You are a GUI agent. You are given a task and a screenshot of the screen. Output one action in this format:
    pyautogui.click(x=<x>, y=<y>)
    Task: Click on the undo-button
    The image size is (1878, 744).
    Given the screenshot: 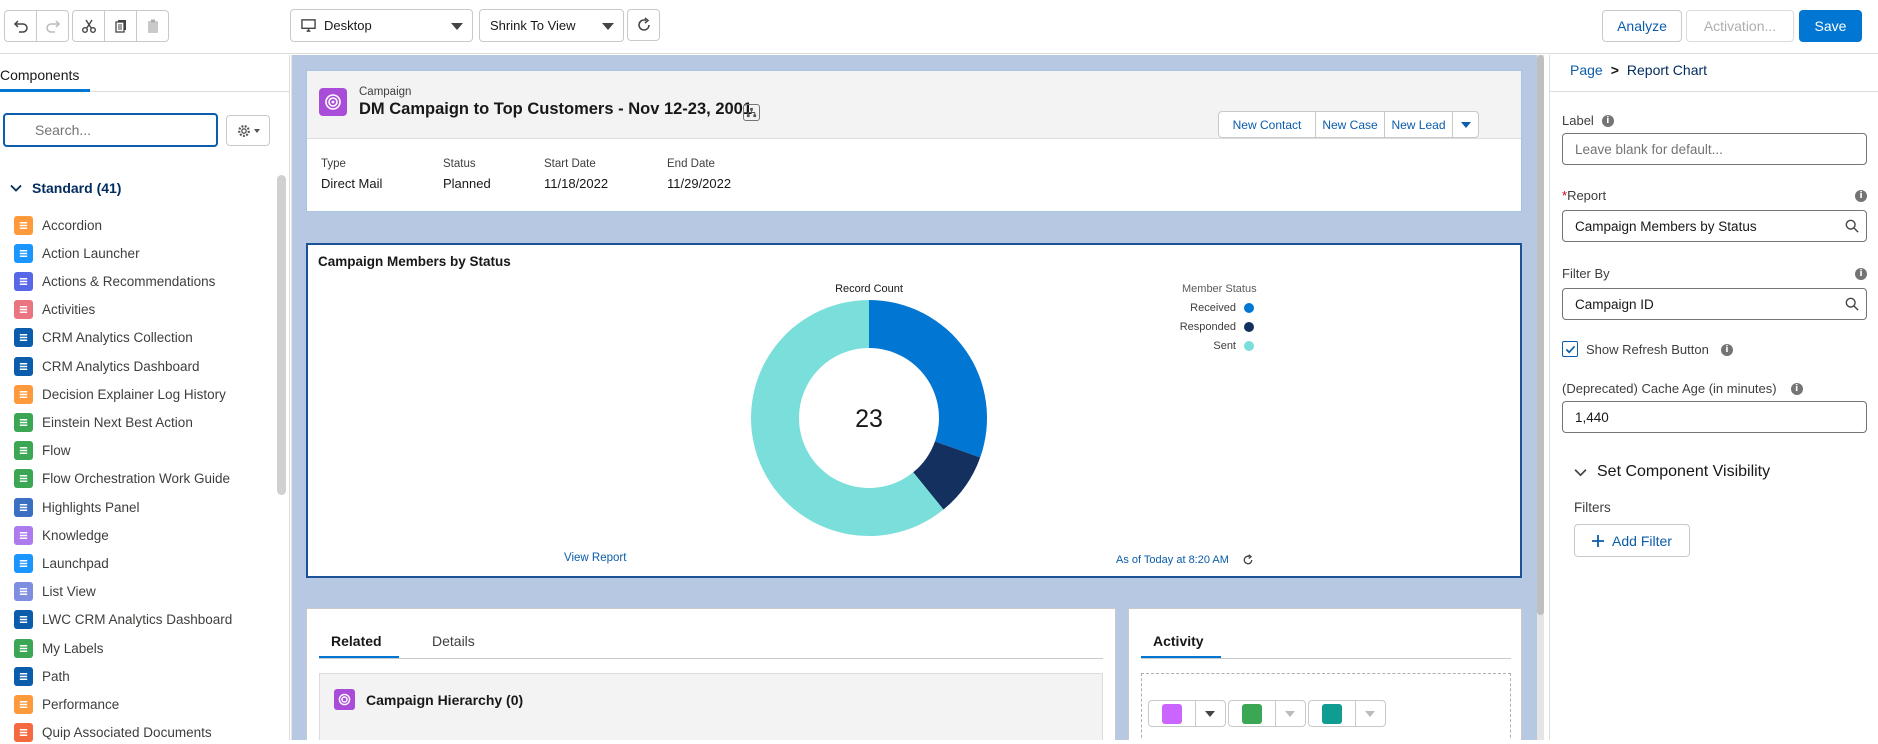 What is the action you would take?
    pyautogui.click(x=20, y=26)
    